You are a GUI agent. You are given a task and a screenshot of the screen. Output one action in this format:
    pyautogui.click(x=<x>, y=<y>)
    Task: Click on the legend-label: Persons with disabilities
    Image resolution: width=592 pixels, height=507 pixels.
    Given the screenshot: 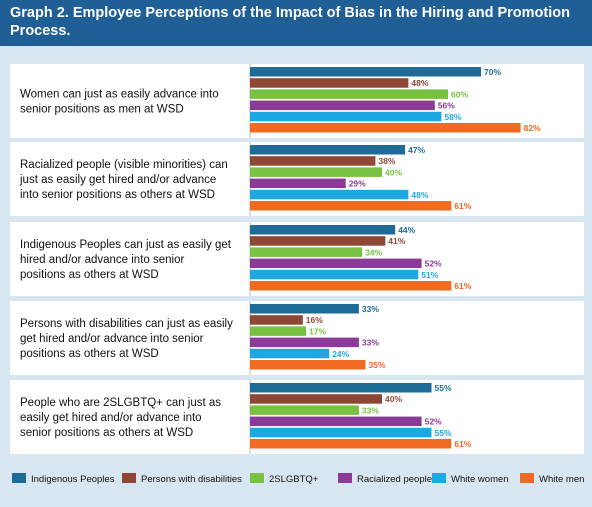 What is the action you would take?
    pyautogui.click(x=191, y=479)
    